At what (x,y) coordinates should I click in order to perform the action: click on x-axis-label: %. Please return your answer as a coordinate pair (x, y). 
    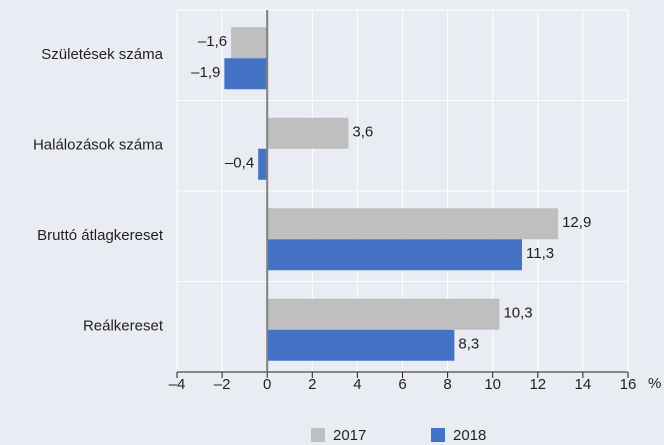
    Looking at the image, I should click on (654, 383).